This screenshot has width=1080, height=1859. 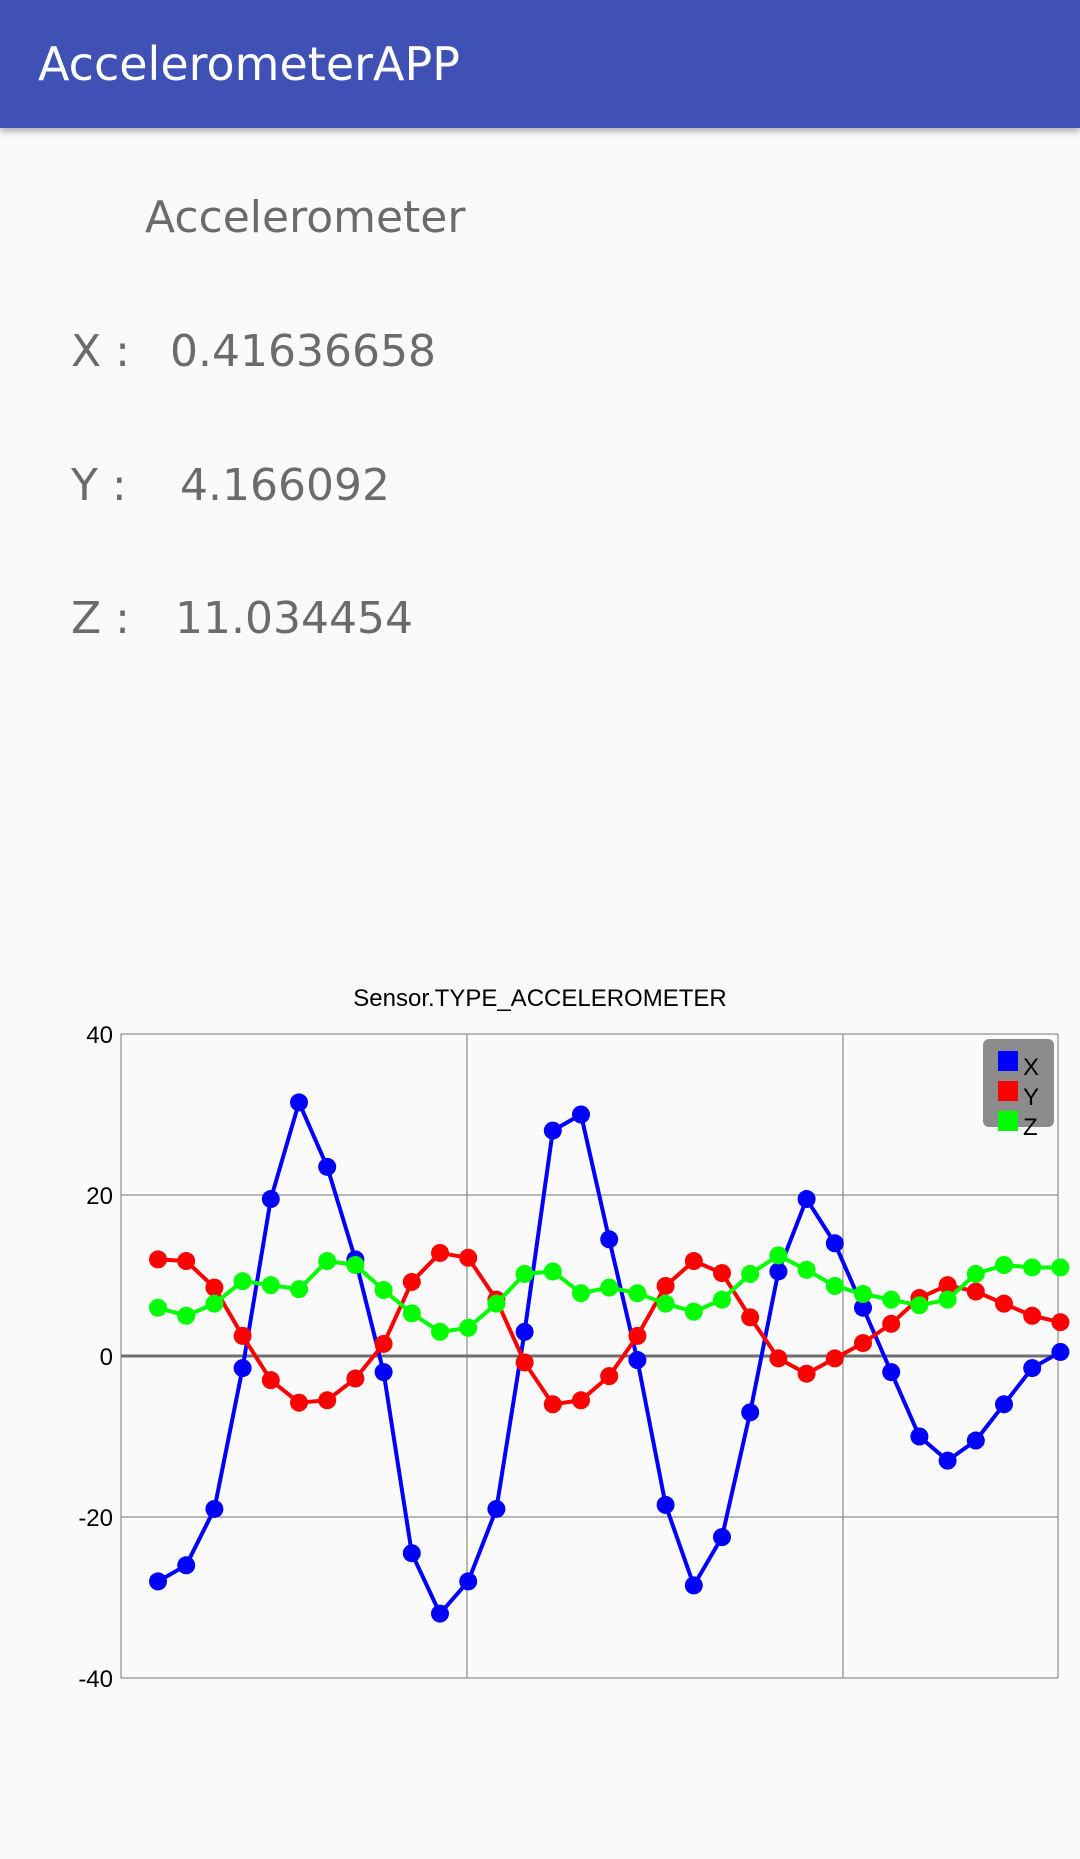 What do you see at coordinates (1008, 1121) in the screenshot?
I see `legend-swatch-z` at bounding box center [1008, 1121].